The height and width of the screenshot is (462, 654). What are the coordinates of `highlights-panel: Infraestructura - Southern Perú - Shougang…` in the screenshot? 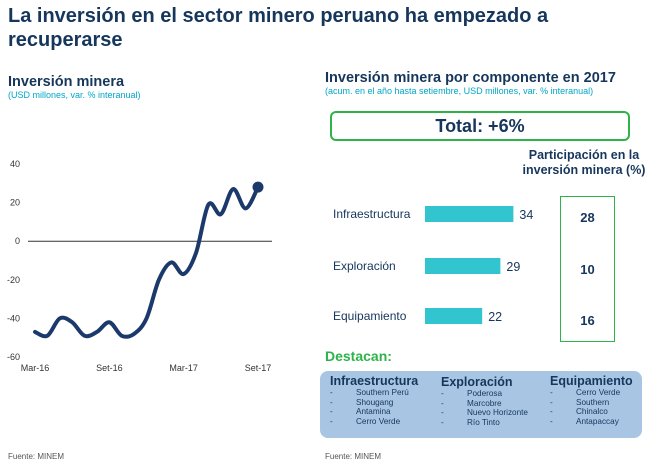 It's located at (481, 404).